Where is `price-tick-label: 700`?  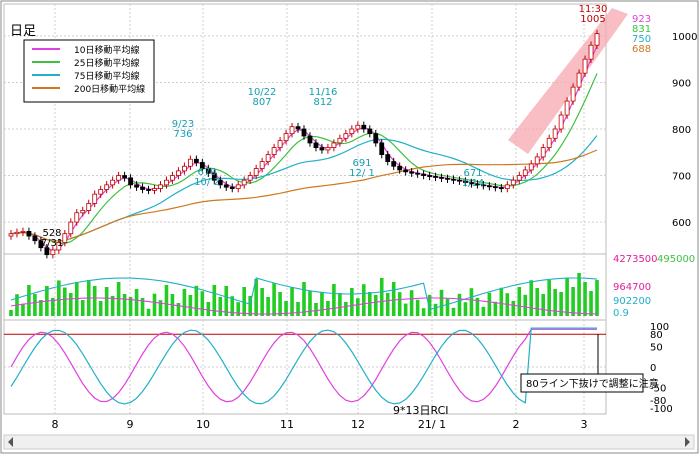
price-tick-label: 700 is located at coordinates (681, 177).